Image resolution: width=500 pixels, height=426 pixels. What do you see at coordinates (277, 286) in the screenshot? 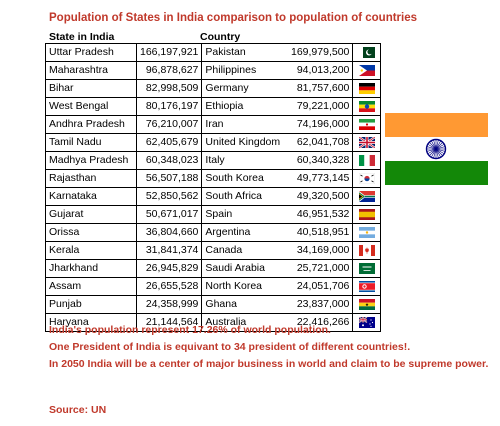
I see `country-cell: North Korea 24,051,706` at bounding box center [277, 286].